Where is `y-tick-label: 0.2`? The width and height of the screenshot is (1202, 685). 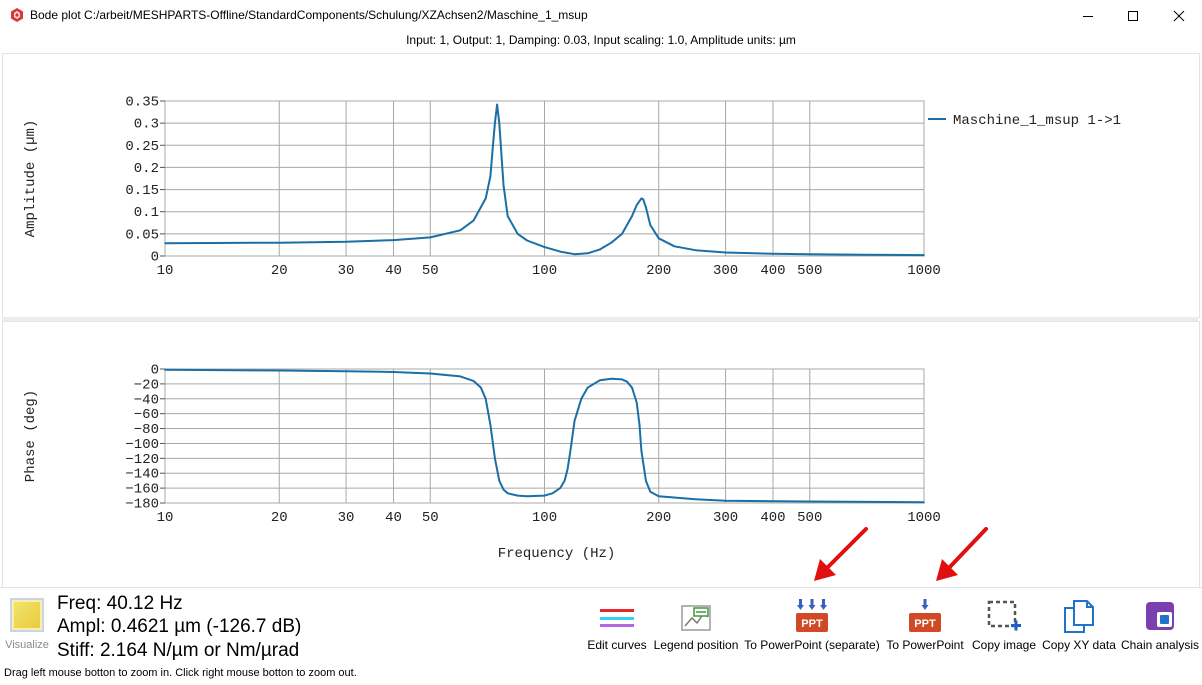
y-tick-label: 0.2 is located at coordinates (146, 169).